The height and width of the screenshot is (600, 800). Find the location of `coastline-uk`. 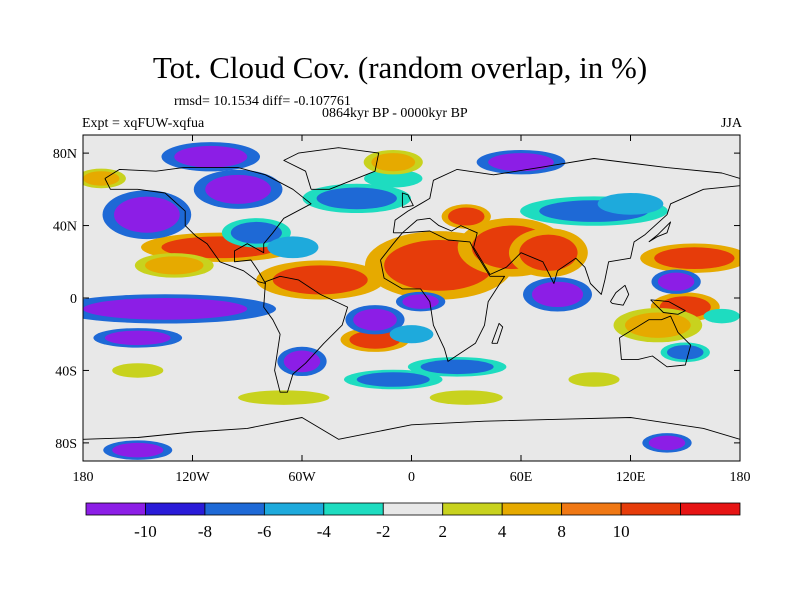

coastline-uk is located at coordinates (407, 200).